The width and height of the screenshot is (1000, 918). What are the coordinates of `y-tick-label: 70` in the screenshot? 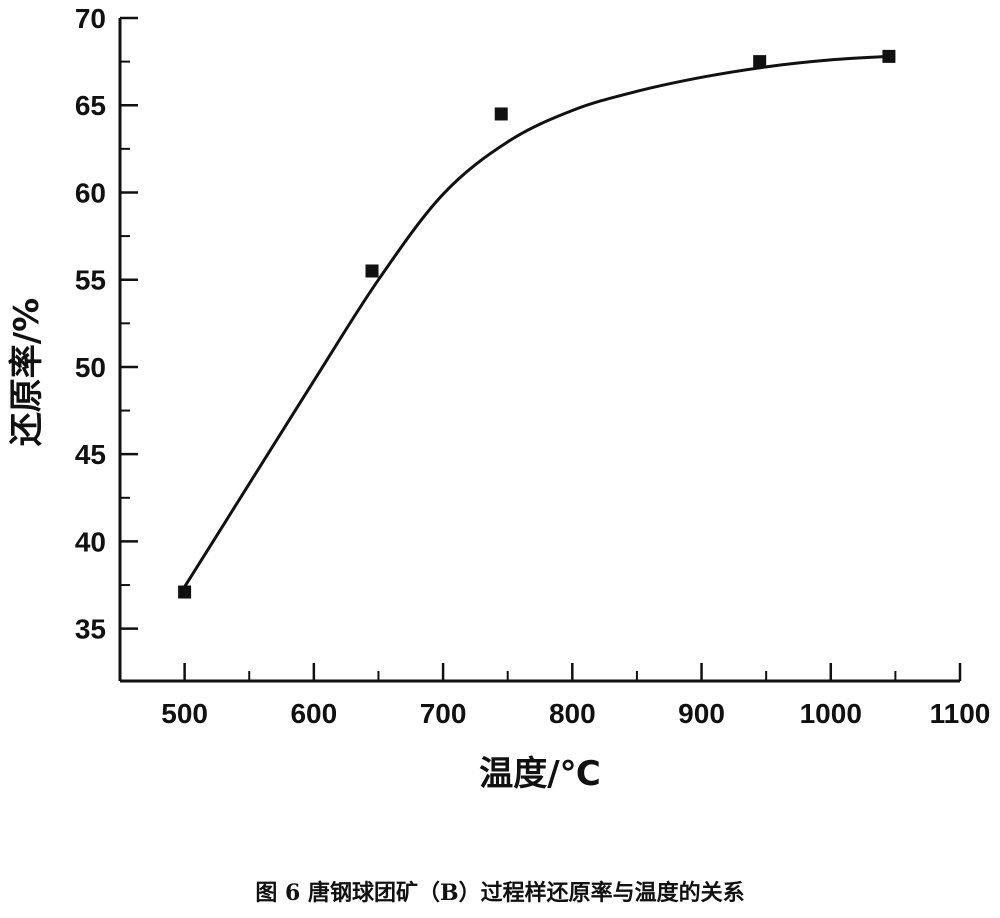 It's located at (90, 18).